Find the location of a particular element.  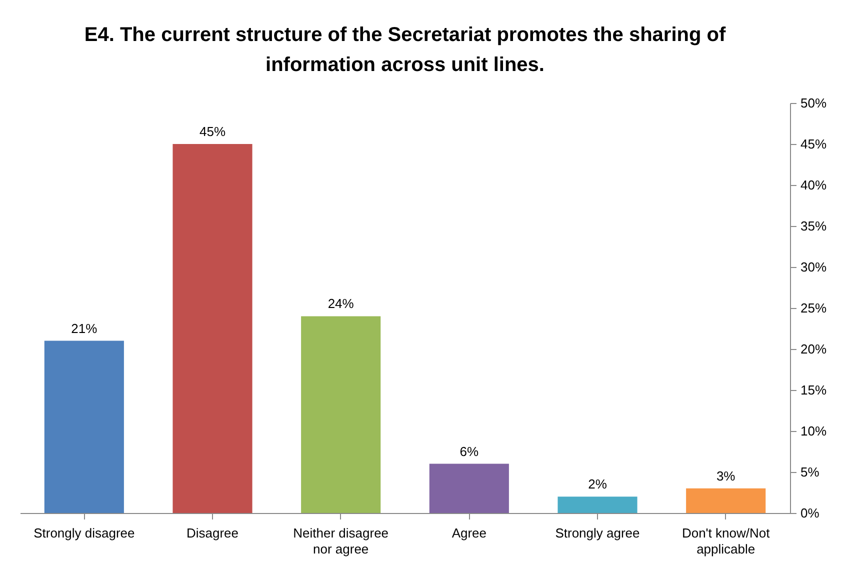

data-label: 45% is located at coordinates (212, 131).